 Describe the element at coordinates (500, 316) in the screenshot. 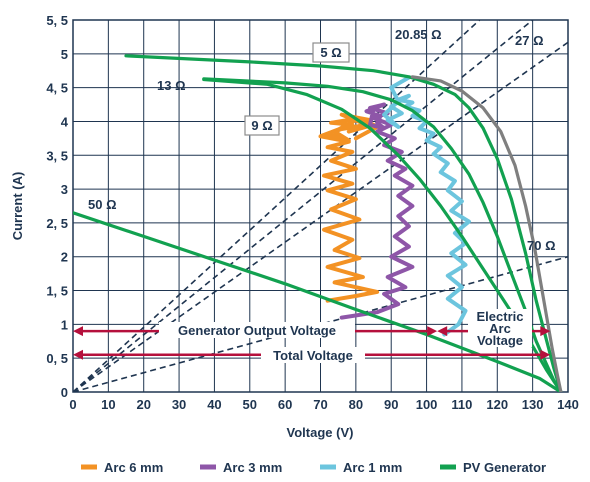

I see `svg-text: Electric` at that location.